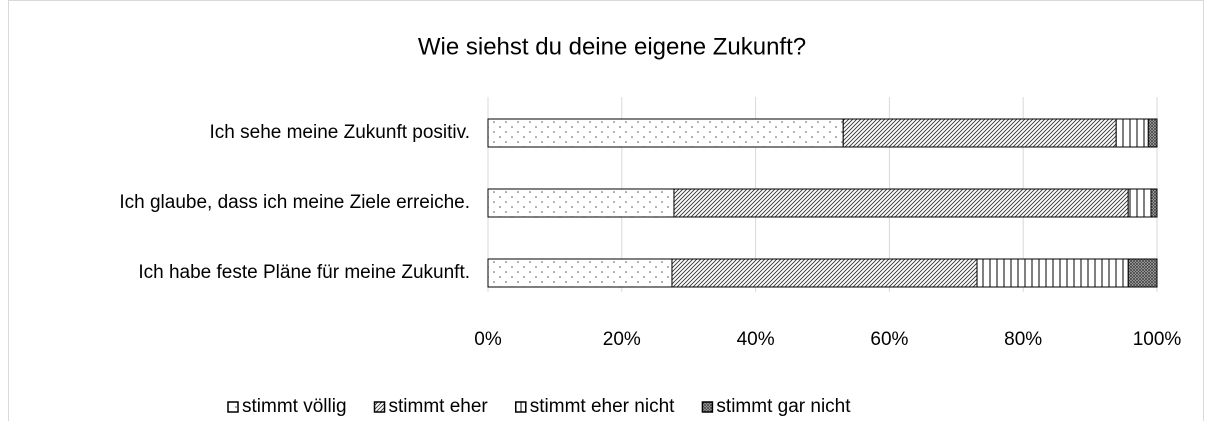 The image size is (1205, 421). I want to click on x-tick-label: 40%, so click(756, 339).